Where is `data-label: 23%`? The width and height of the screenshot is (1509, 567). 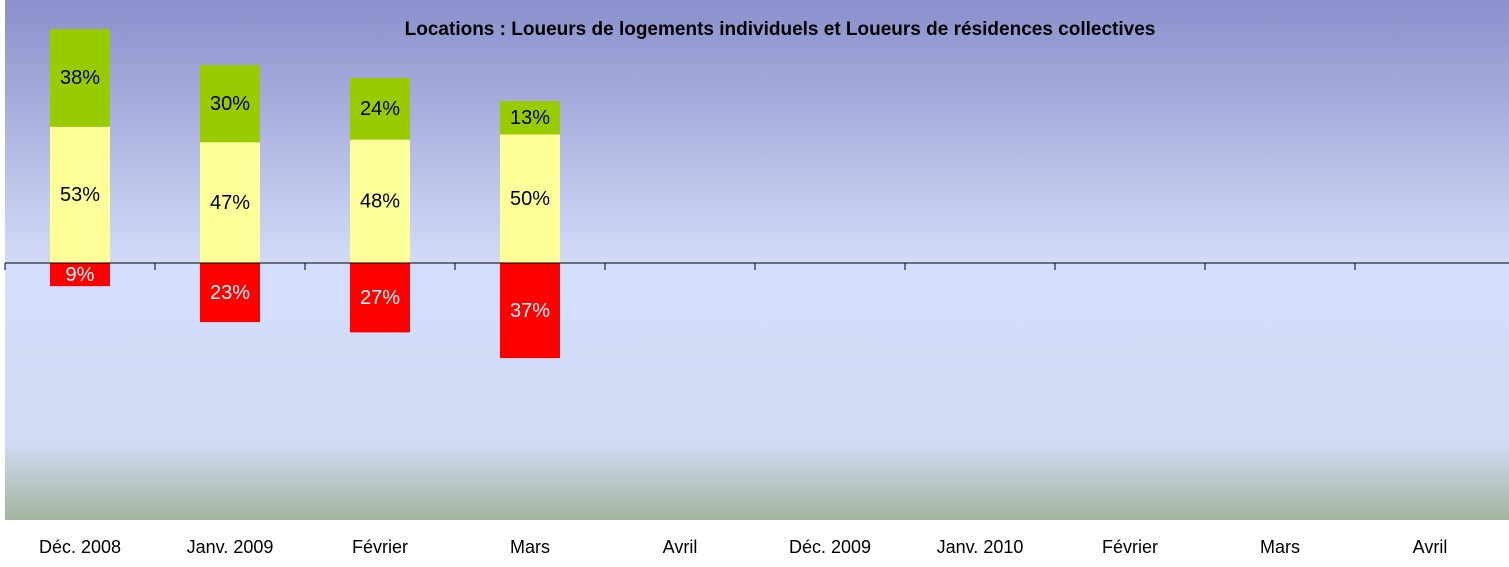
data-label: 23% is located at coordinates (230, 293).